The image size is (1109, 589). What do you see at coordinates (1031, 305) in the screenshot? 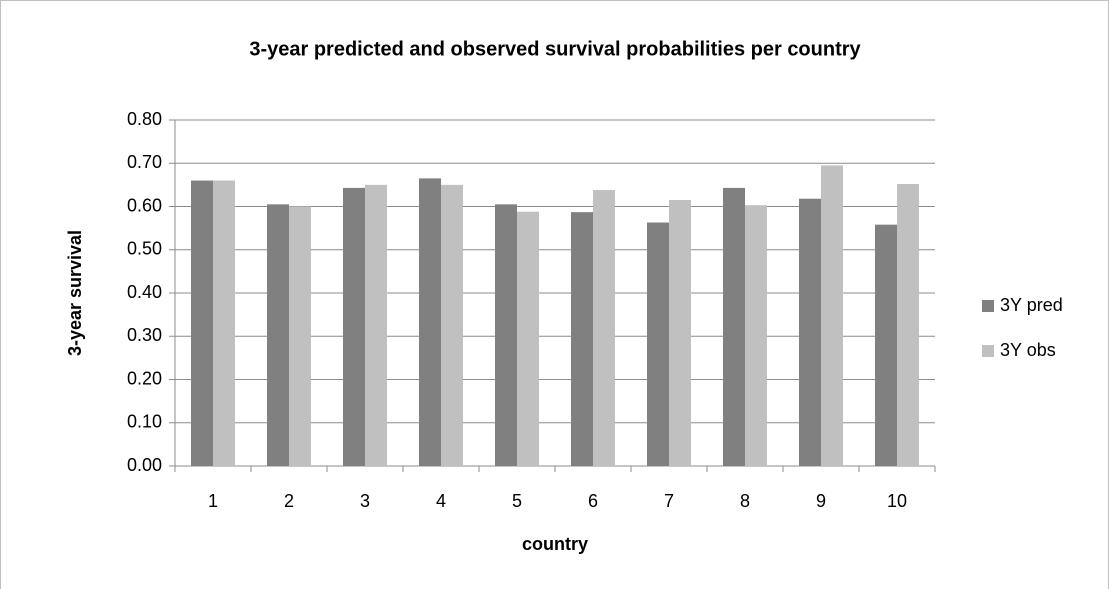
I see `legend-label: 3Y pred` at bounding box center [1031, 305].